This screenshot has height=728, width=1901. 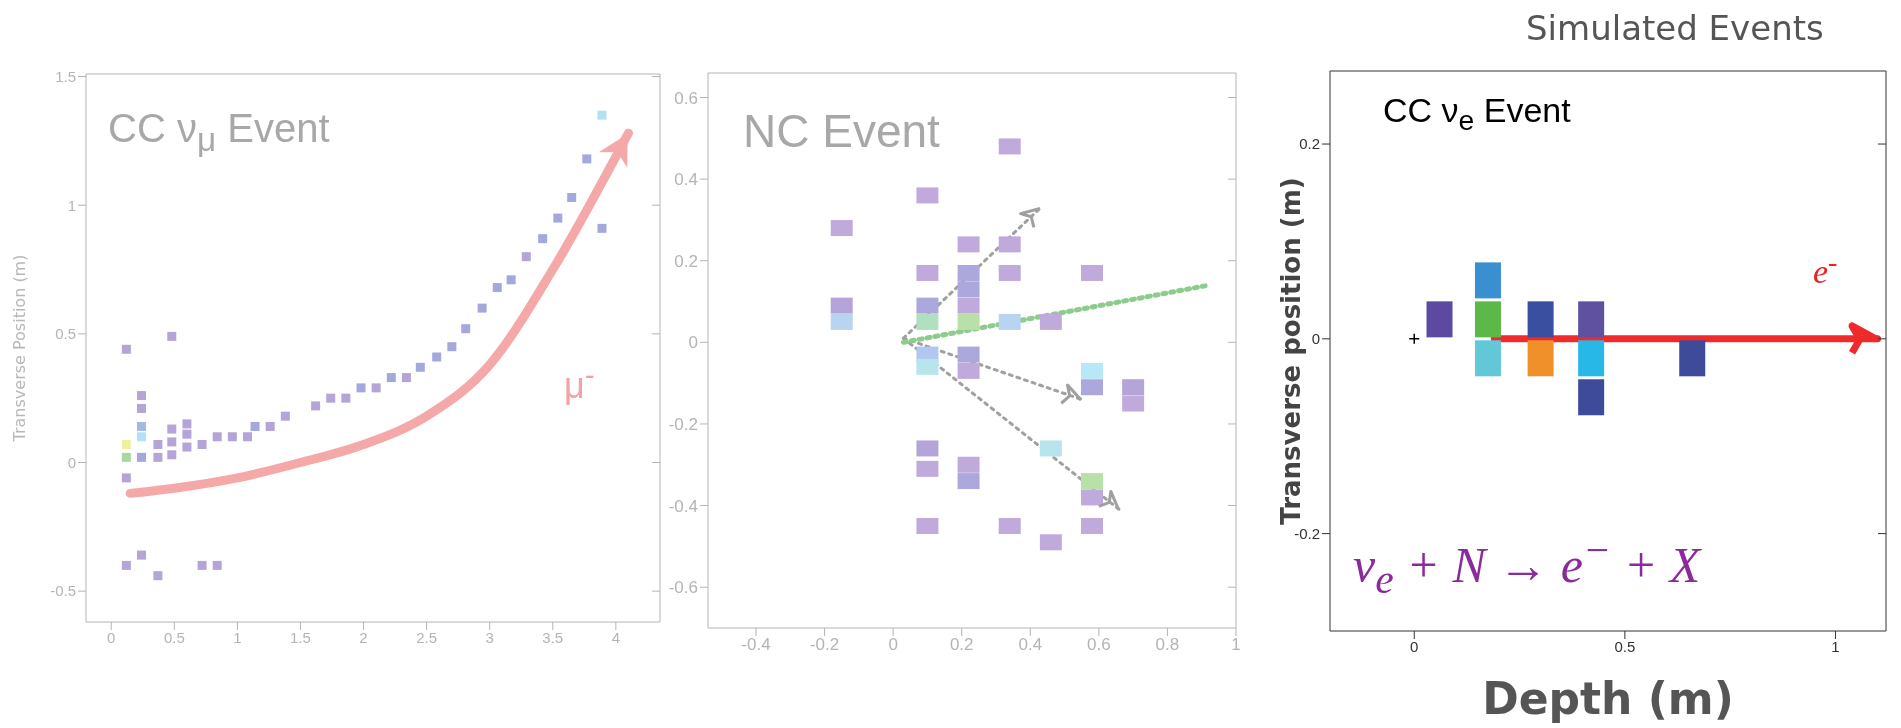 What do you see at coordinates (616, 637) in the screenshot?
I see `x-tick-label: 4` at bounding box center [616, 637].